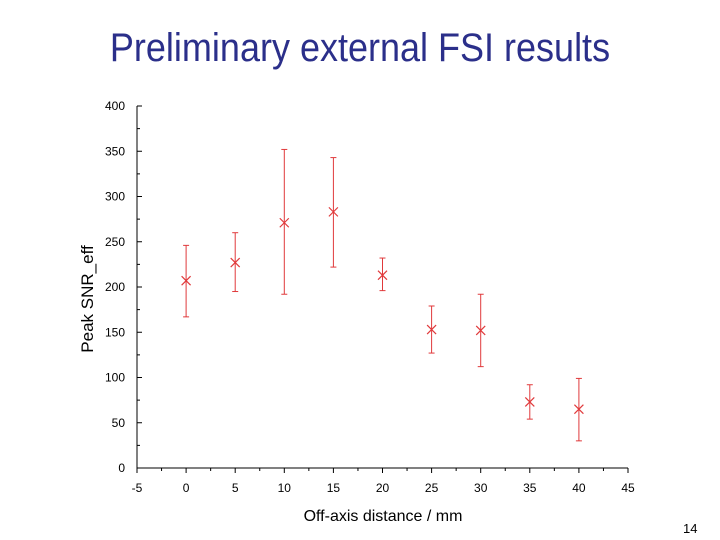  I want to click on y-tick-label: 400, so click(115, 106).